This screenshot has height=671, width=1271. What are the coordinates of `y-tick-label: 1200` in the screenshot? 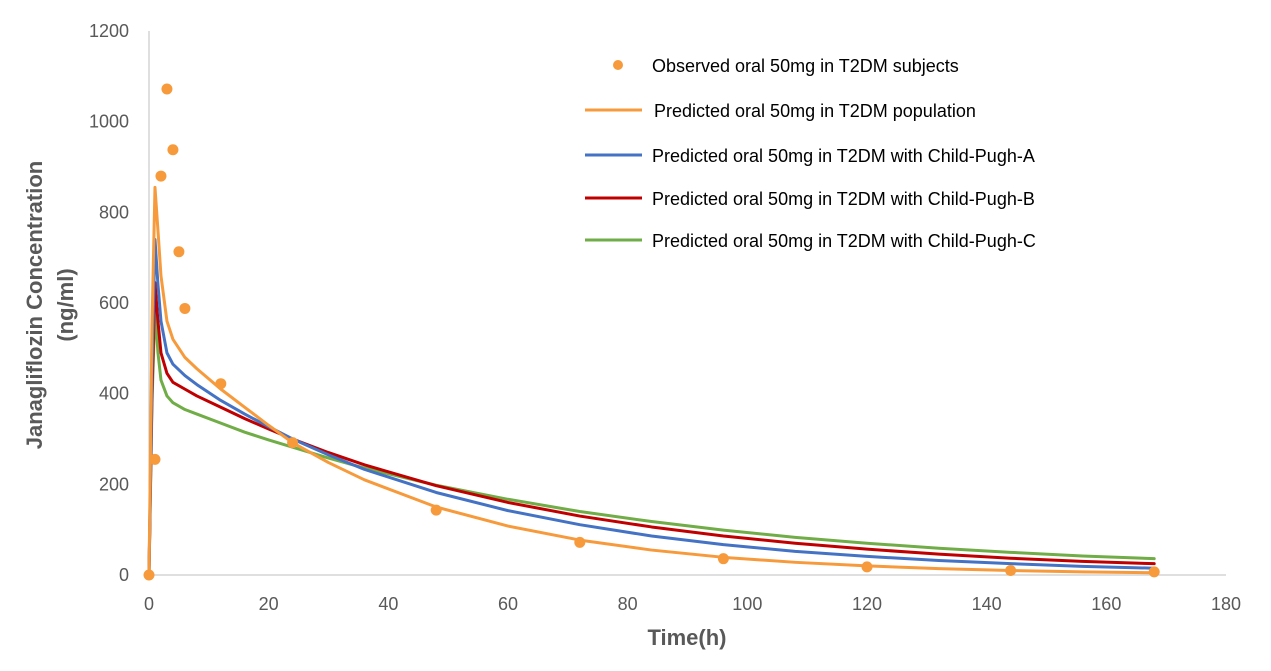 It's located at (109, 31).